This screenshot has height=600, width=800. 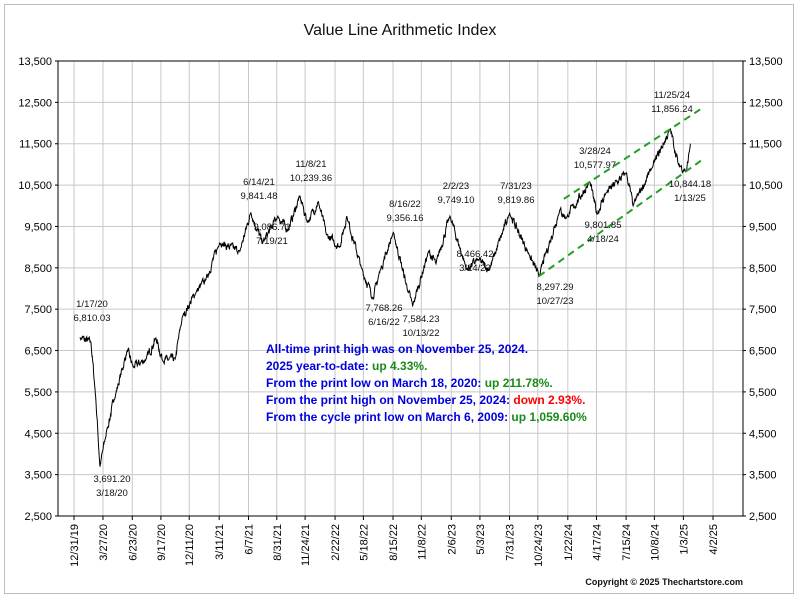 I want to click on annotation-line-2: 9,841.48, so click(x=259, y=196).